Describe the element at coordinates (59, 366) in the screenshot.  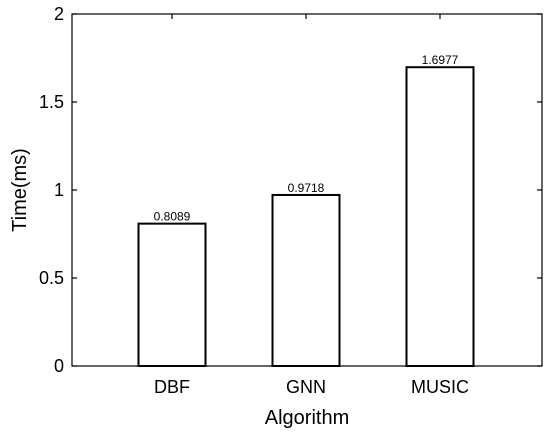
I see `y-tick-label: 0` at that location.